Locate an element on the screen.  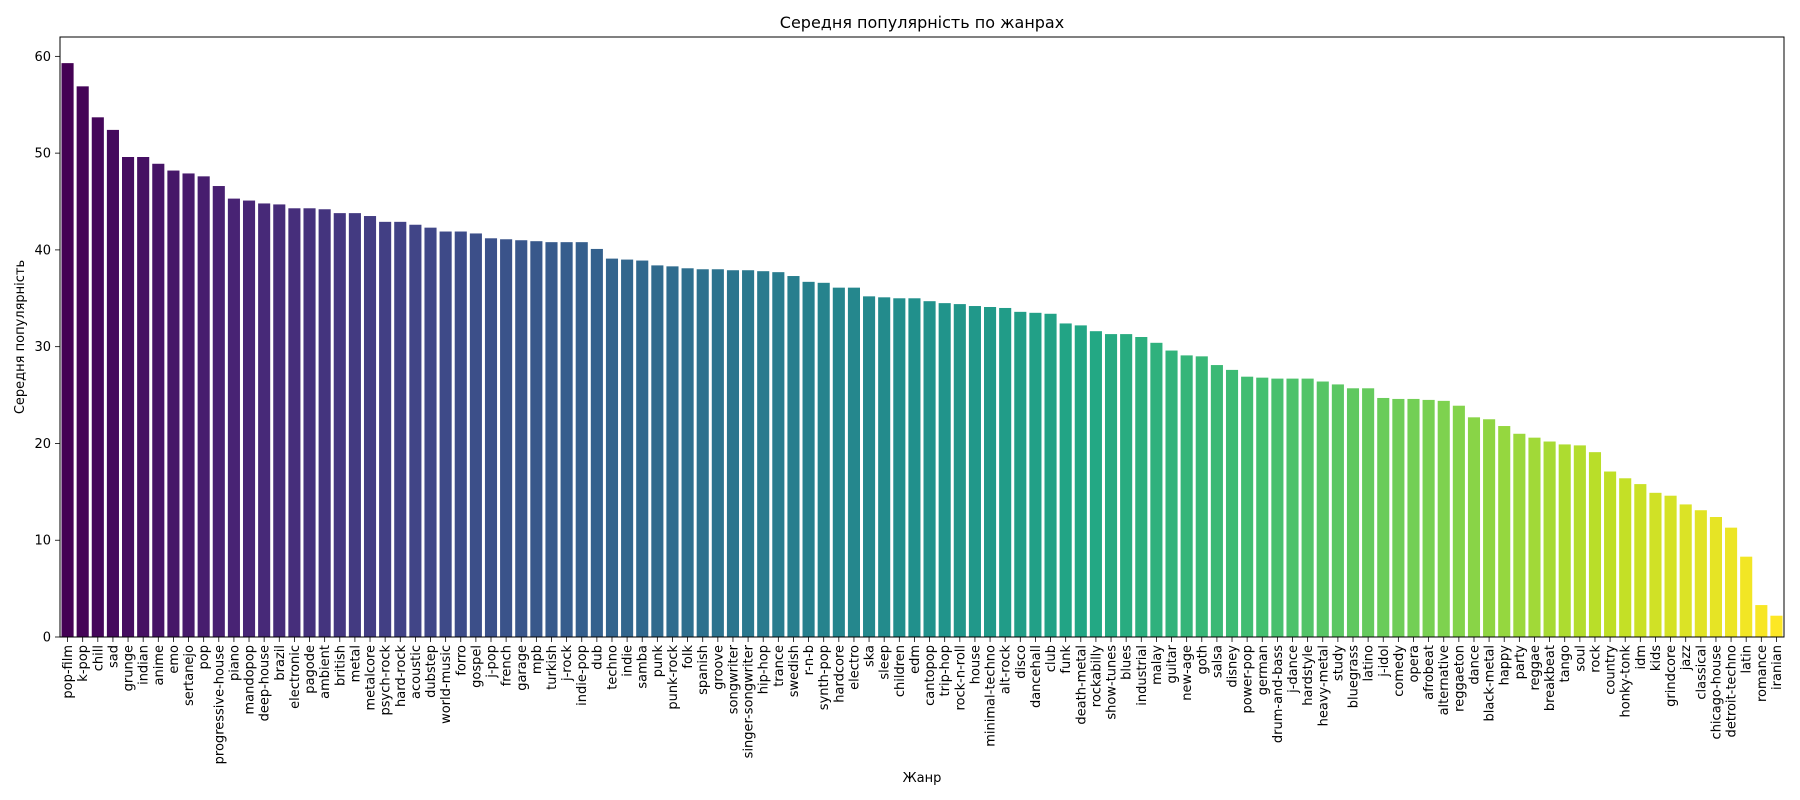
bar-singer-songwriter is located at coordinates (748, 453).